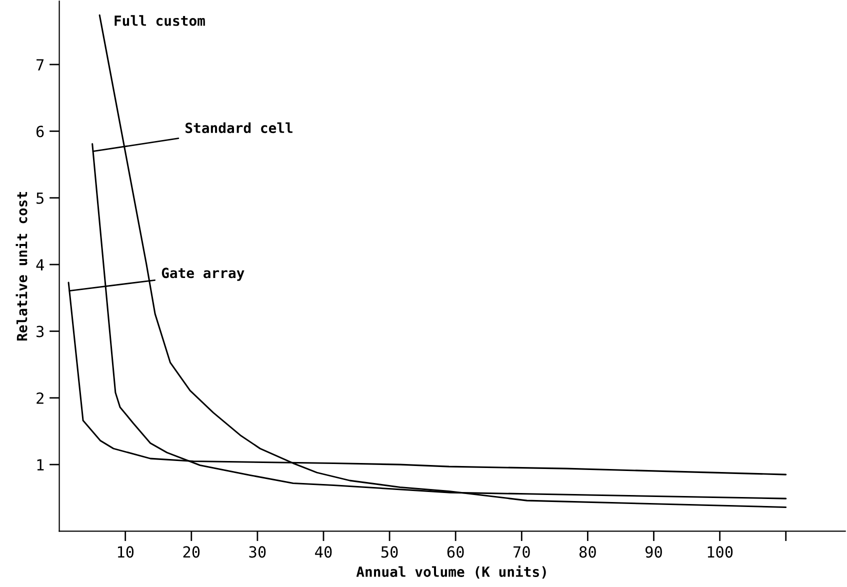 The width and height of the screenshot is (847, 587). I want to click on x-tick-label: 10, so click(126, 552).